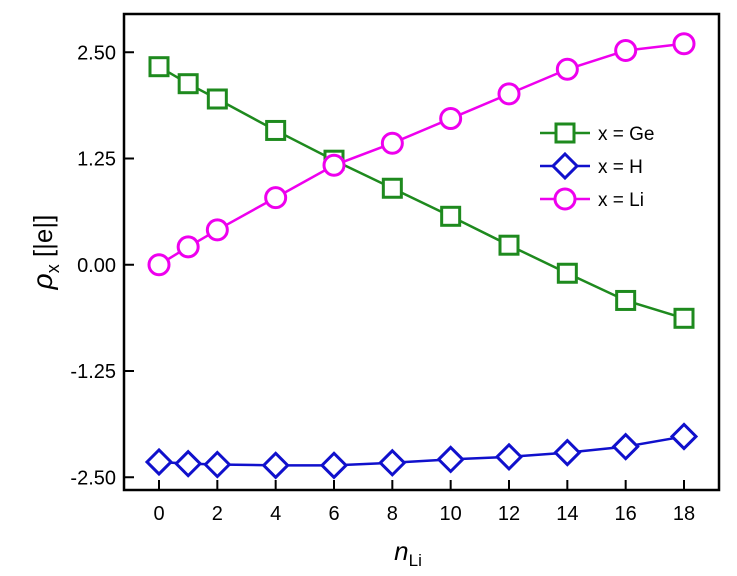 This screenshot has width=737, height=576. I want to click on y-tick-label: -1.25, so click(93, 372).